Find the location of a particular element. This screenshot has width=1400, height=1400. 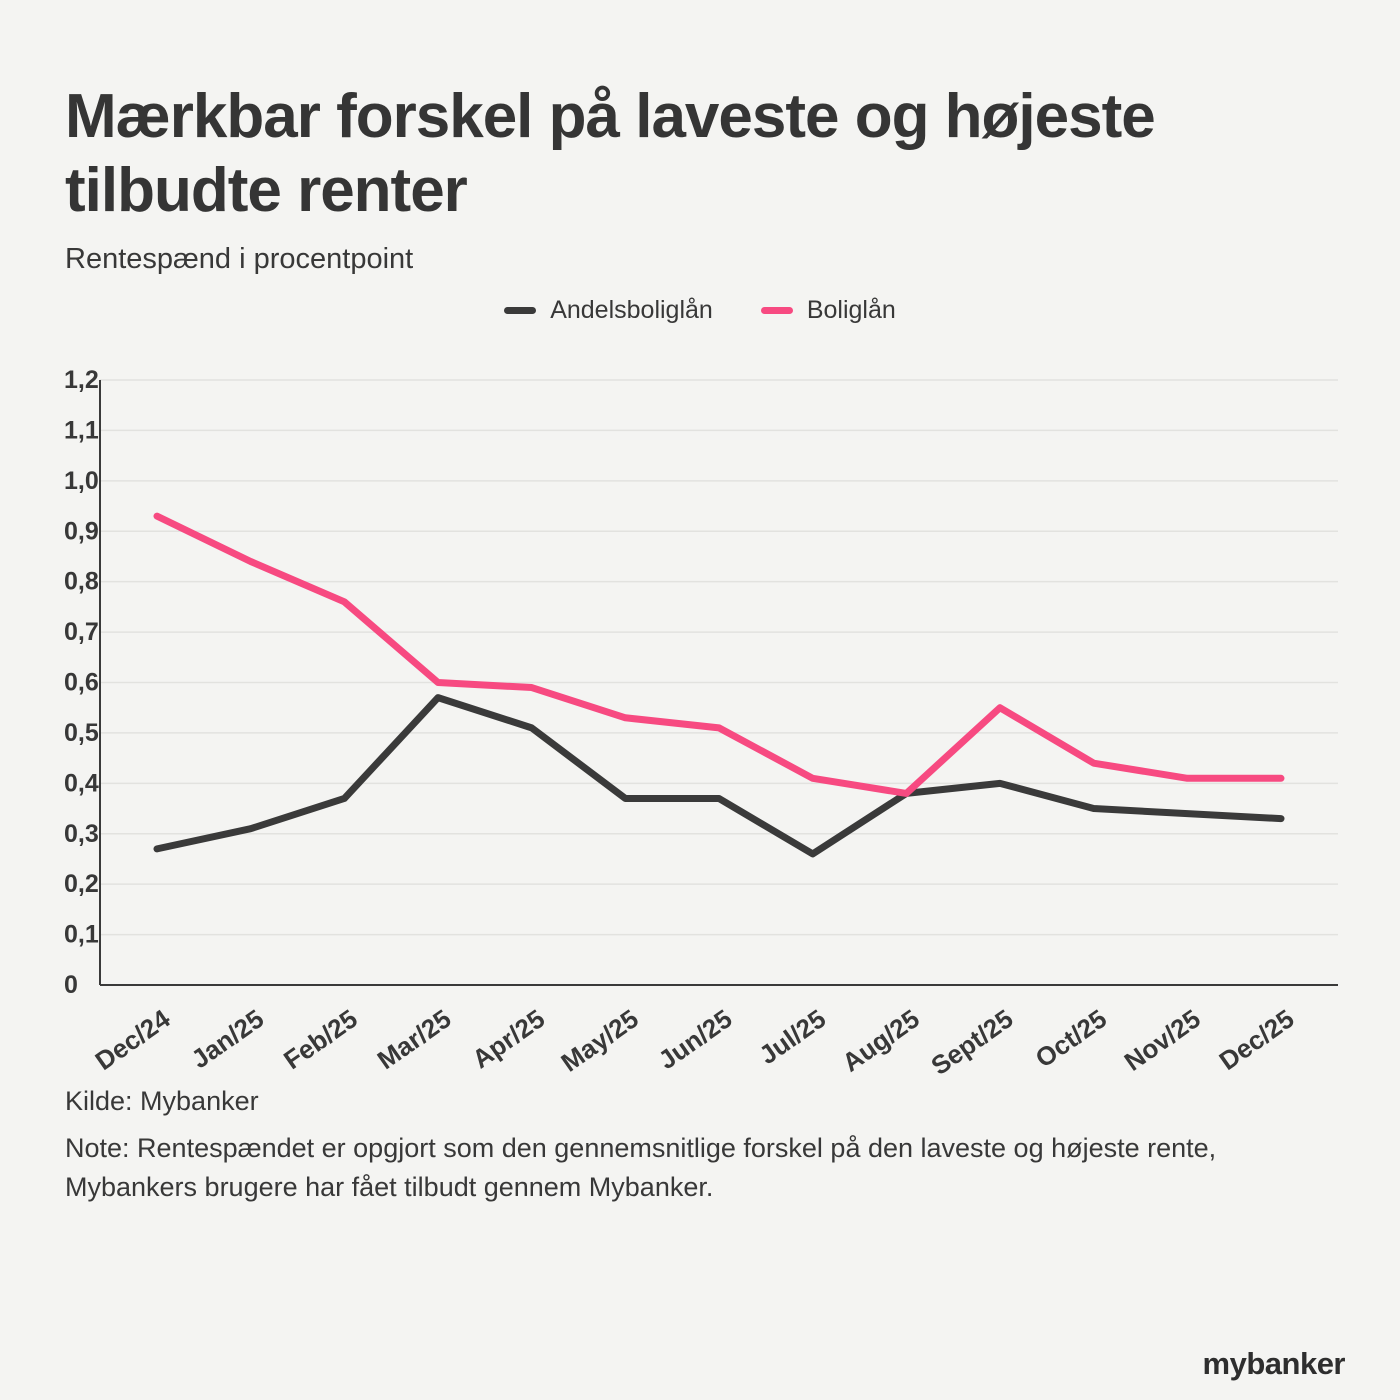

boliglaan-line-swatch is located at coordinates (776, 310).